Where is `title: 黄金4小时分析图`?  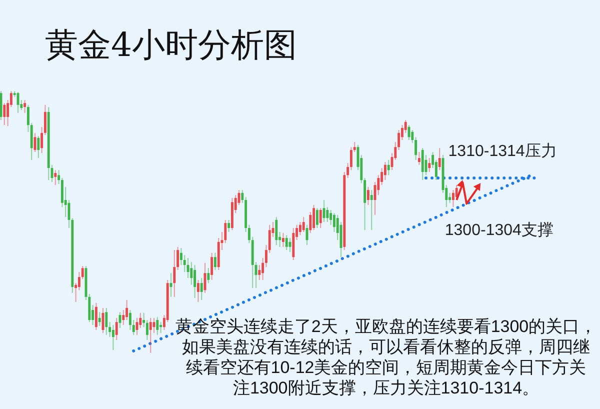
title: 黄金4小时分析图 is located at coordinates (171, 44).